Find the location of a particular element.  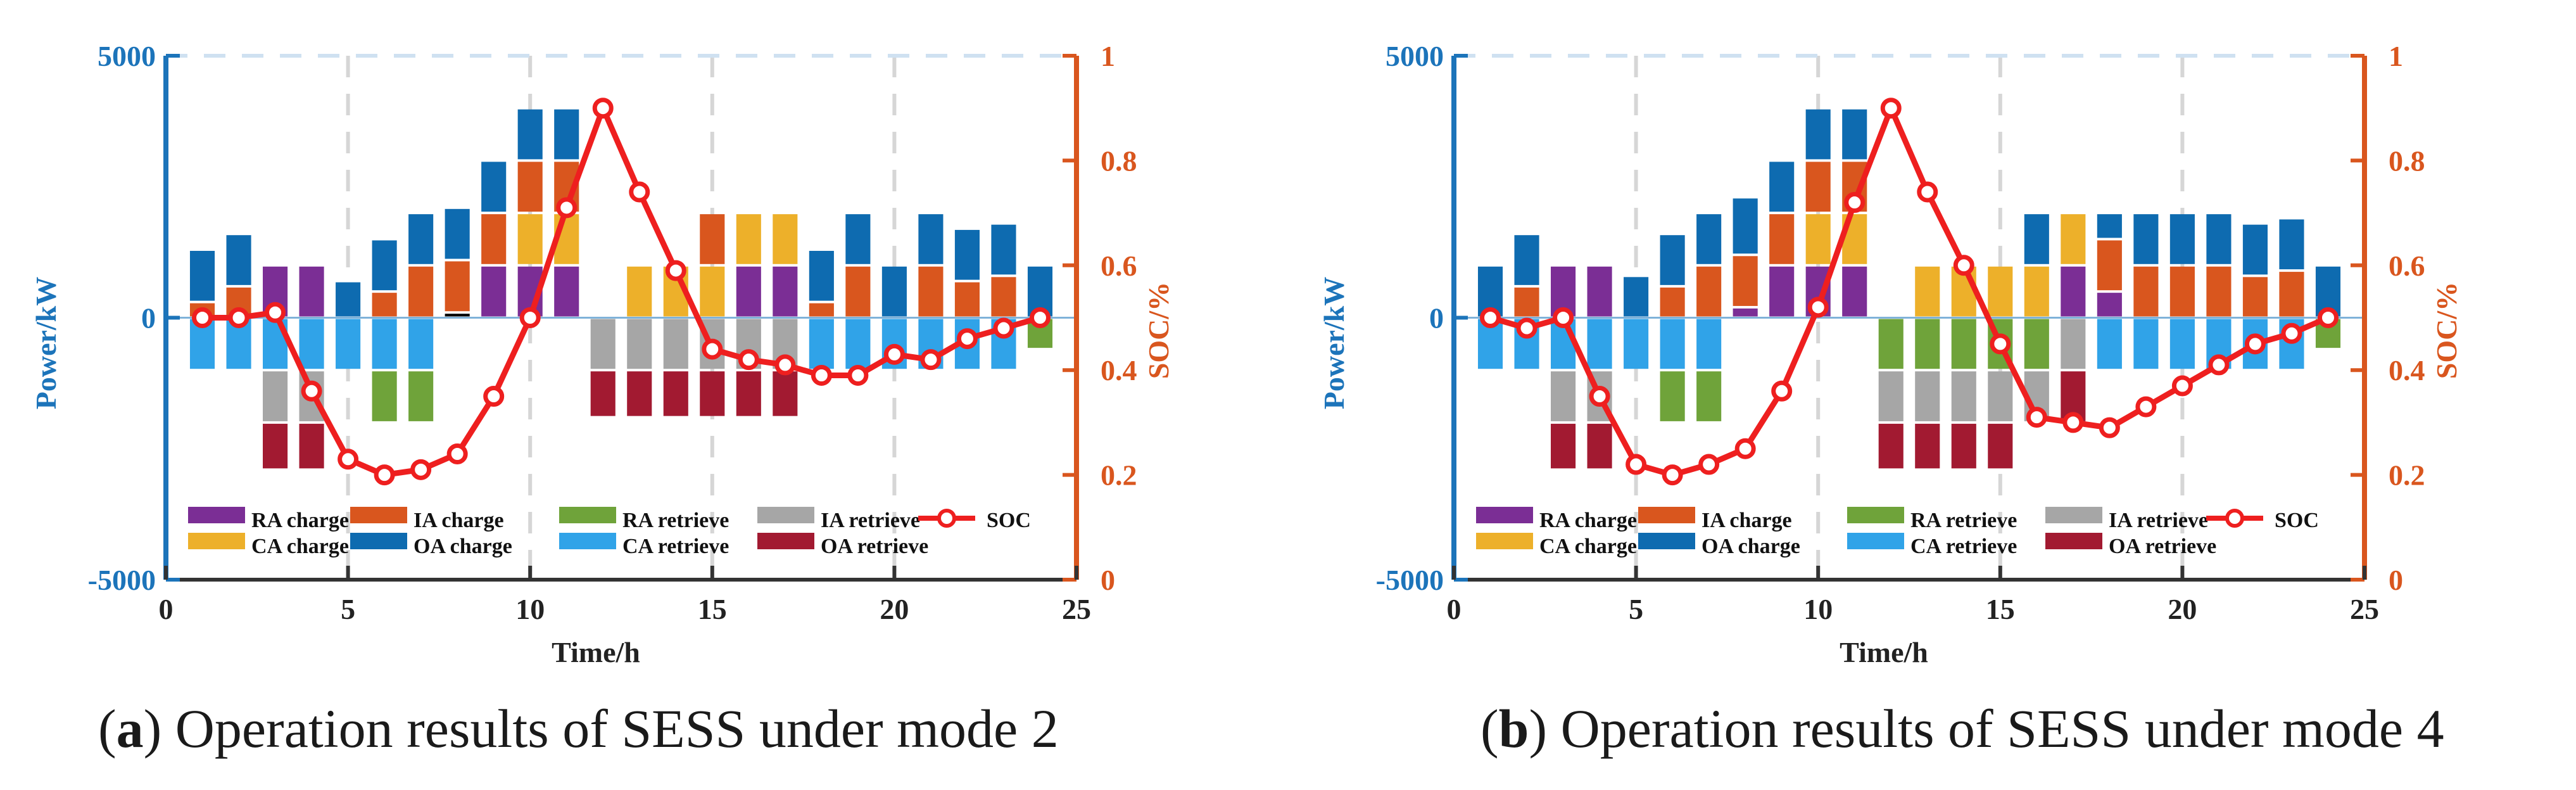

y2-tick-label: 0.6 is located at coordinates (2407, 266).